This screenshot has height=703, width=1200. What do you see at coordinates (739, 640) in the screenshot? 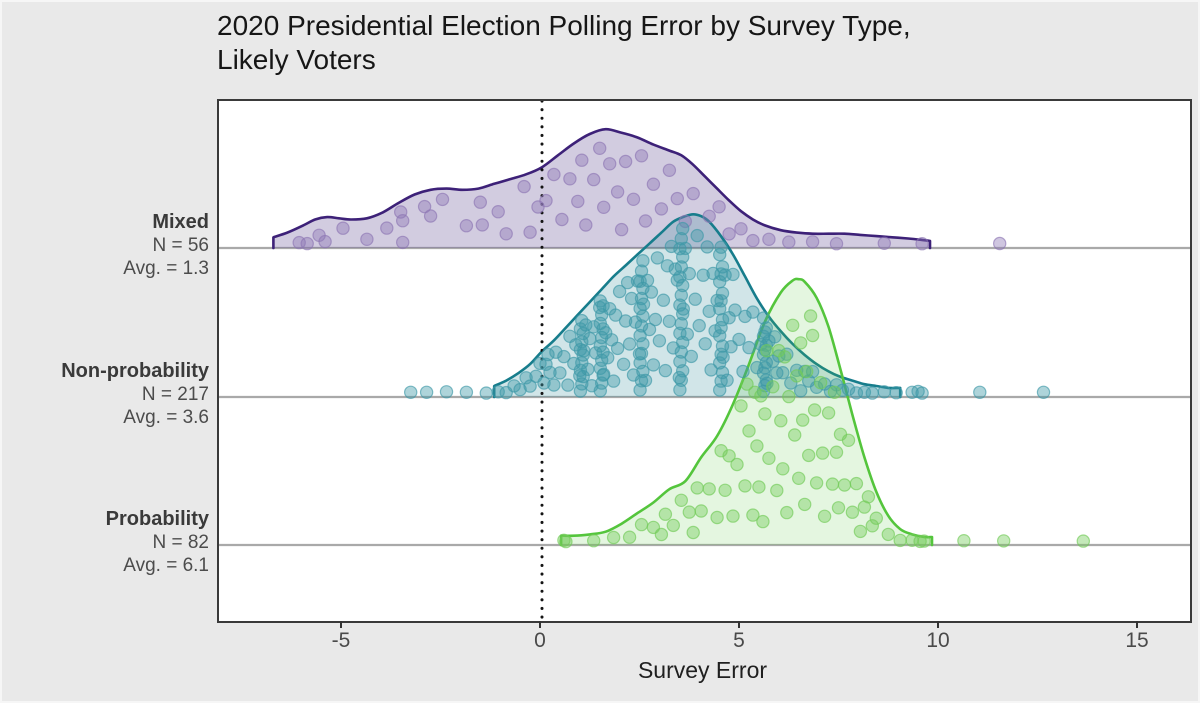
I see `x-tick-label: 5` at bounding box center [739, 640].